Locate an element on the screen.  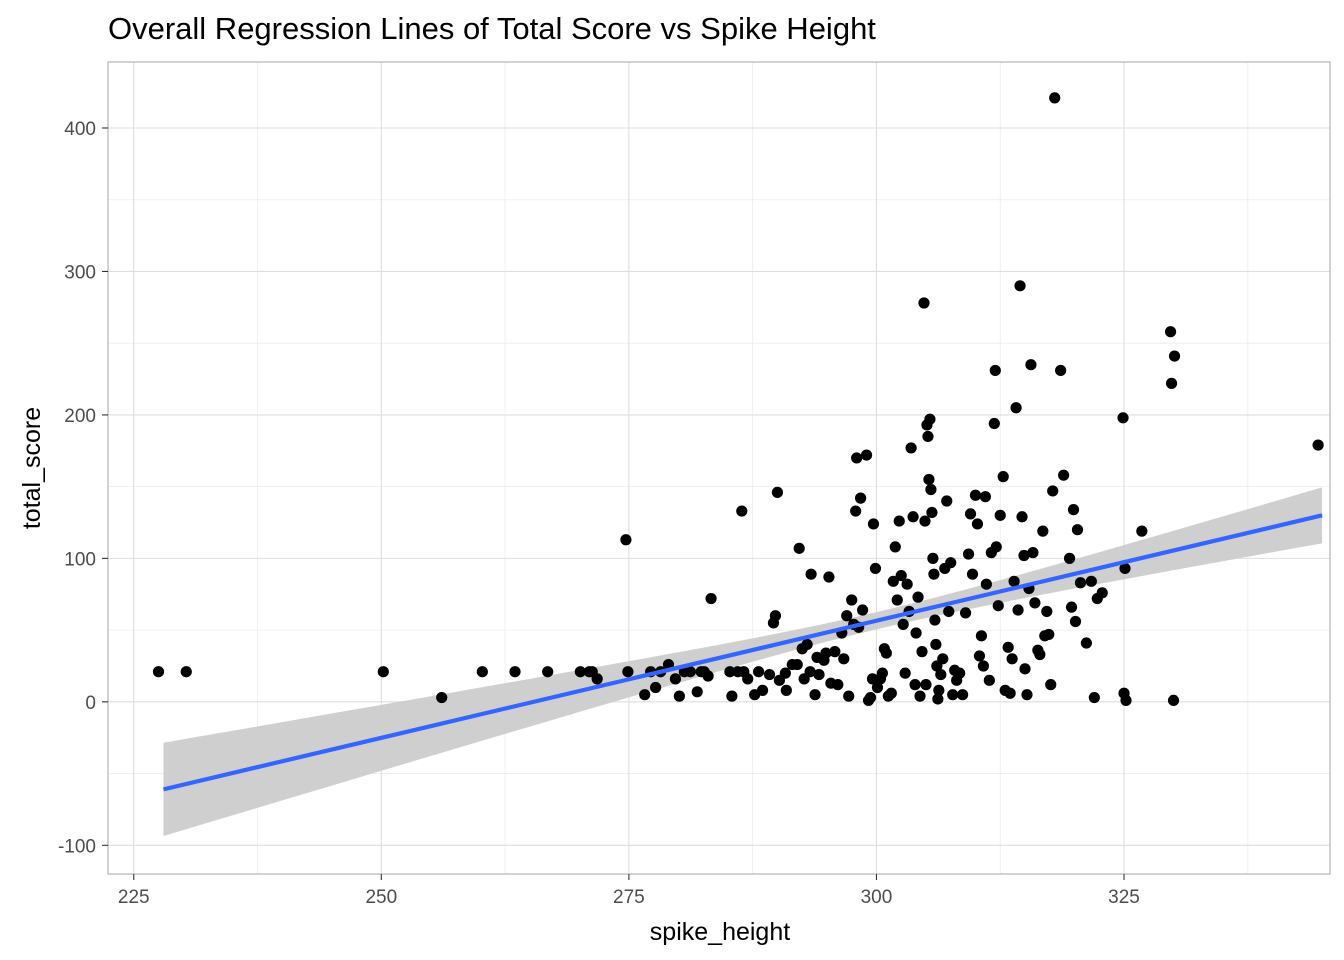
x-tick-label: 300 is located at coordinates (877, 897).